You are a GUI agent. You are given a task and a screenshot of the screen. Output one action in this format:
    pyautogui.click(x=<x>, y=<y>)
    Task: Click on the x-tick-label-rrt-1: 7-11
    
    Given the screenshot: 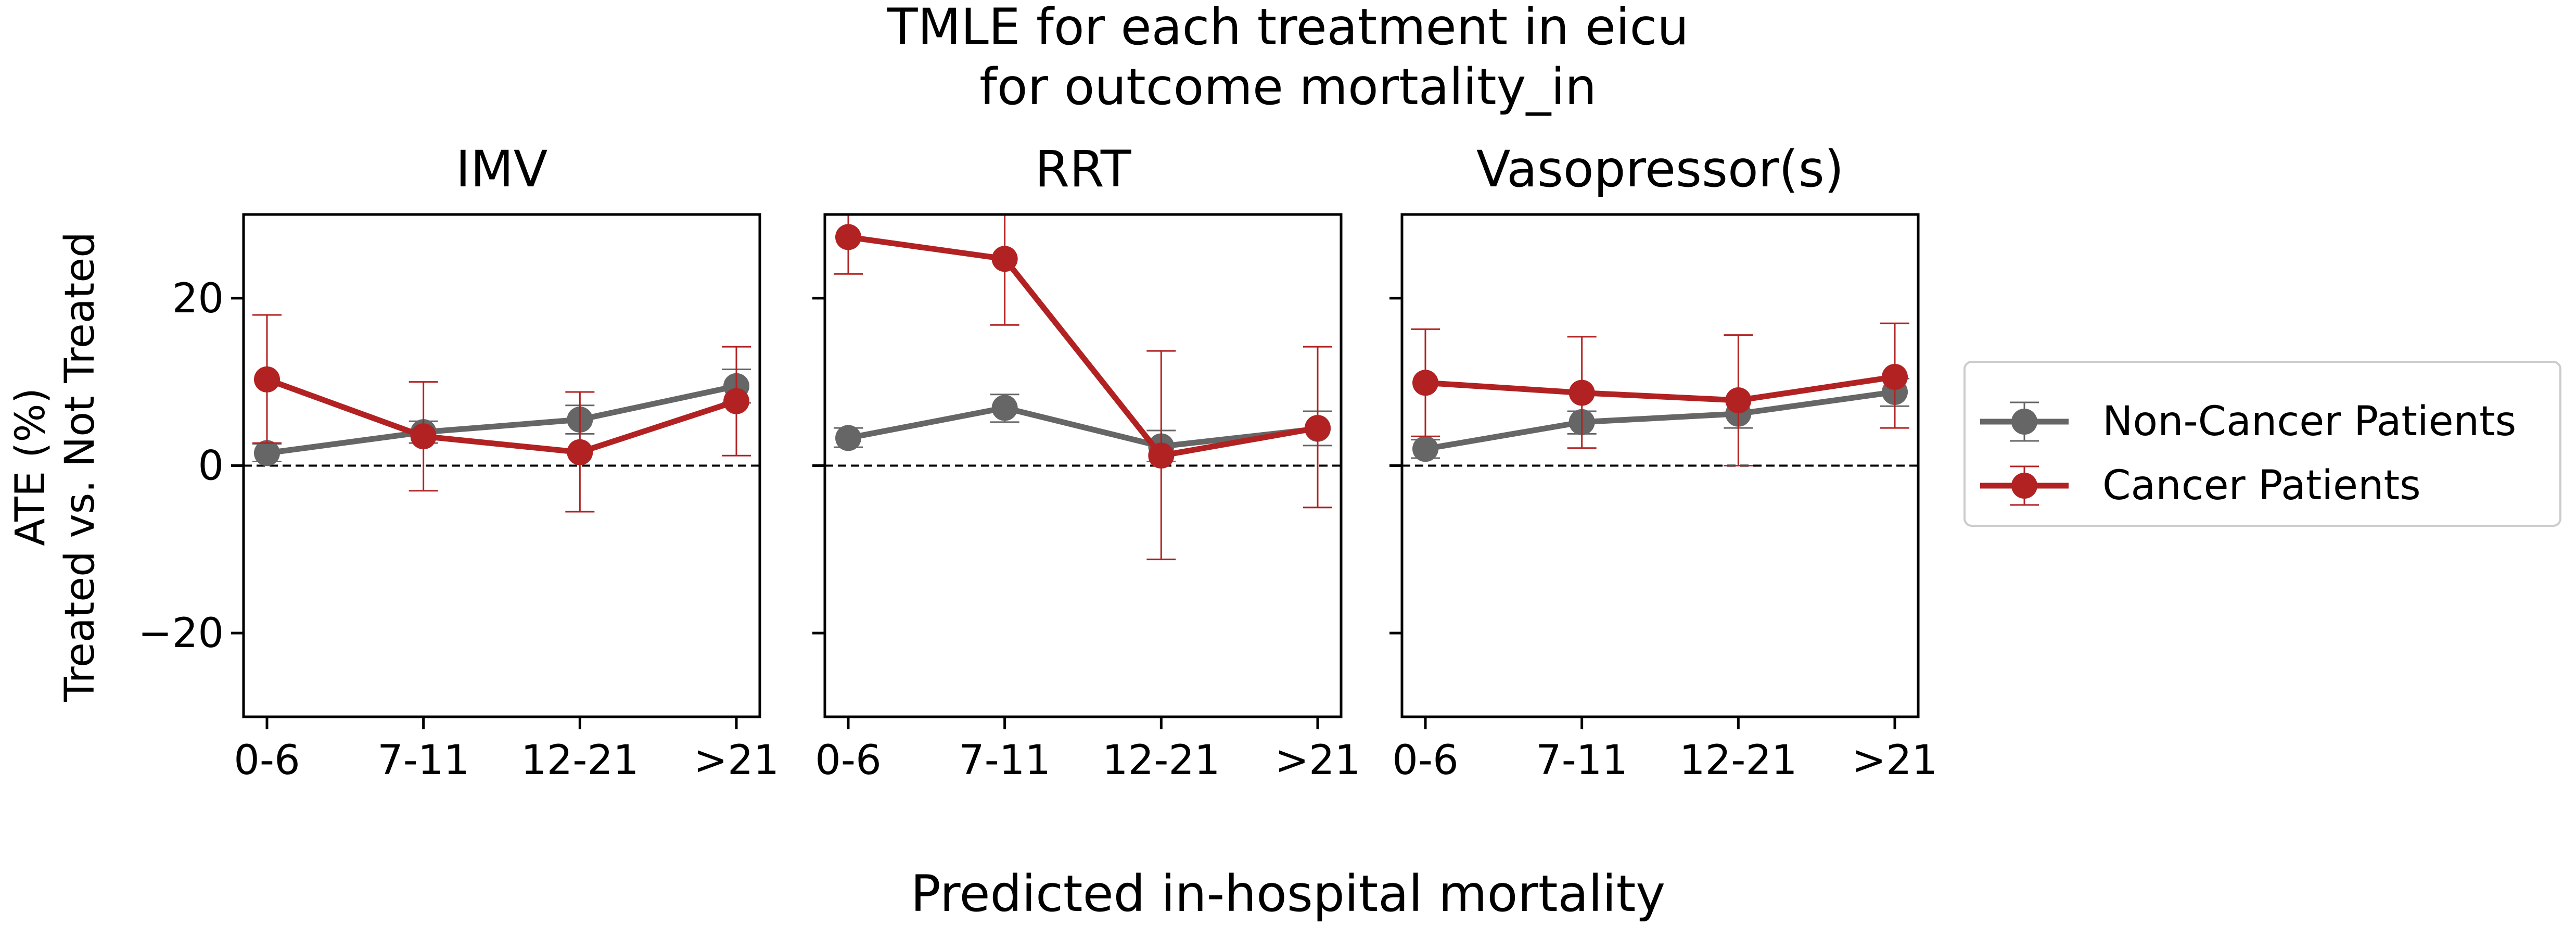 What is the action you would take?
    pyautogui.click(x=1005, y=761)
    